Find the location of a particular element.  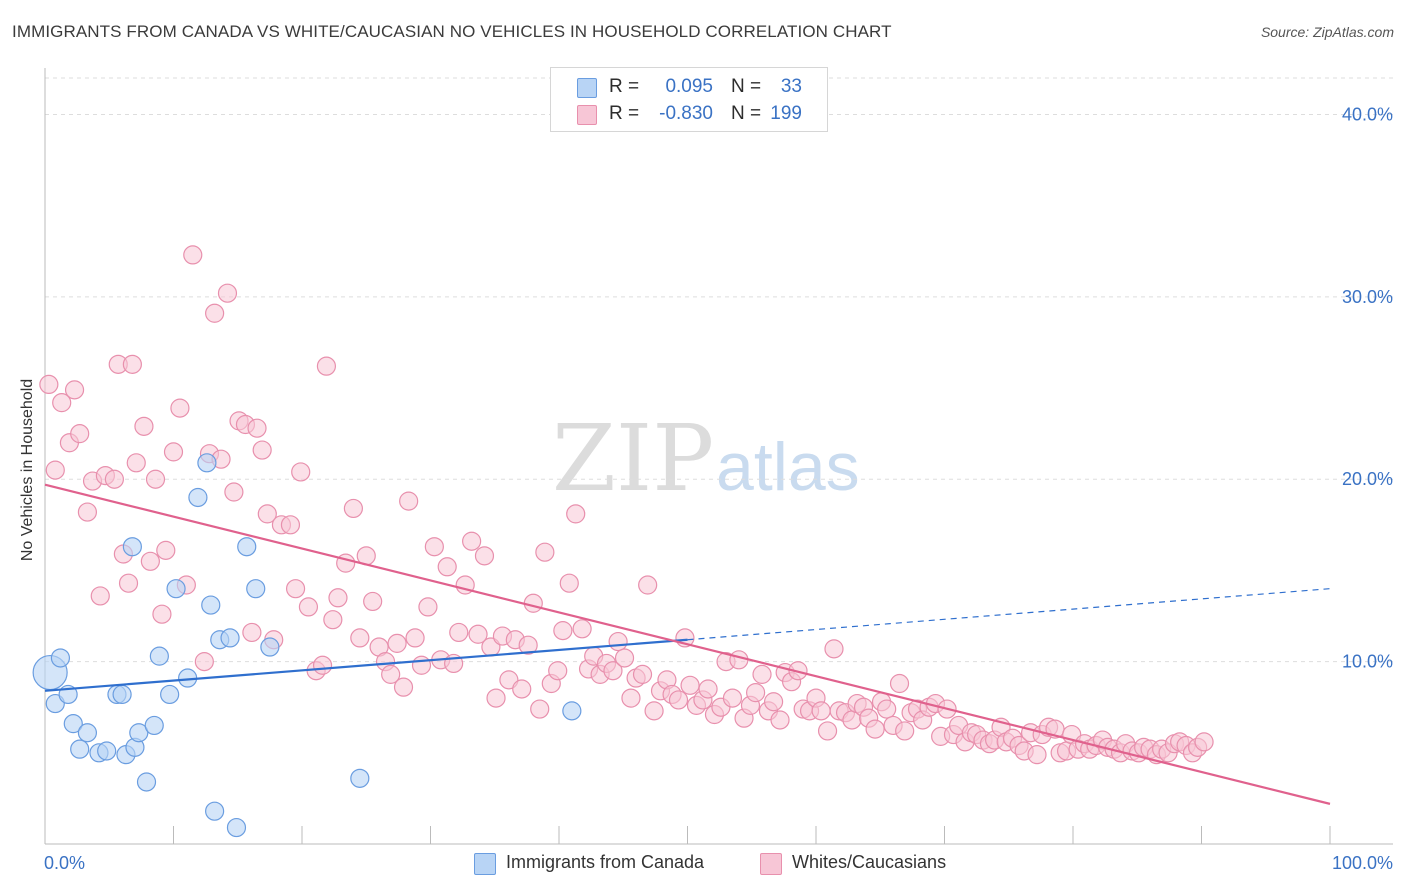

watermark: ZIP atlas is located at coordinates (706, 458).